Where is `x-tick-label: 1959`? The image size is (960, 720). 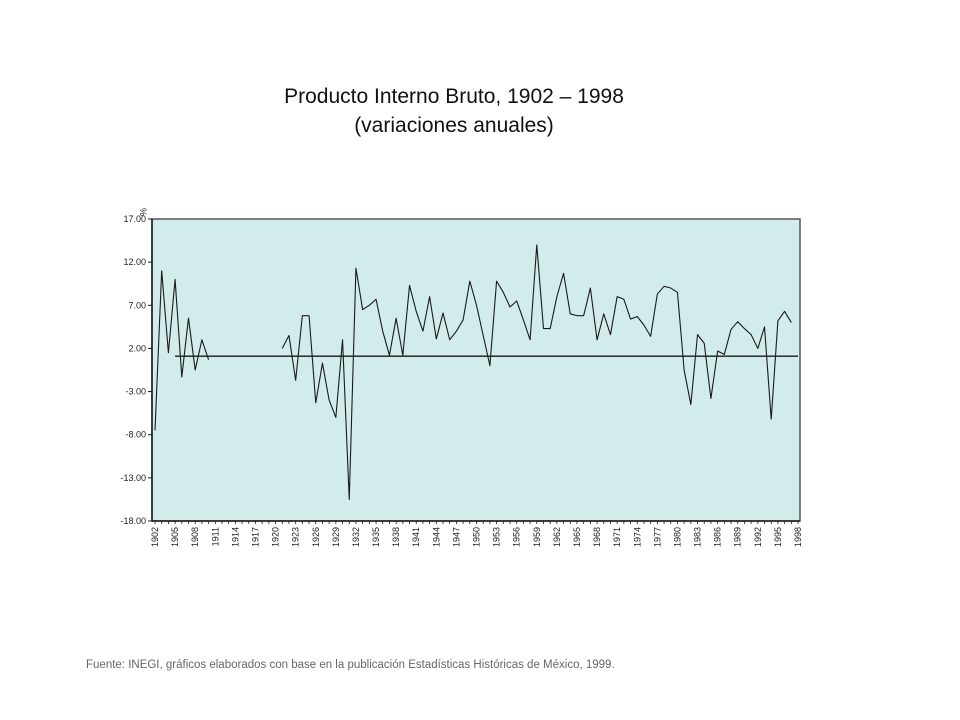 x-tick-label: 1959 is located at coordinates (537, 537).